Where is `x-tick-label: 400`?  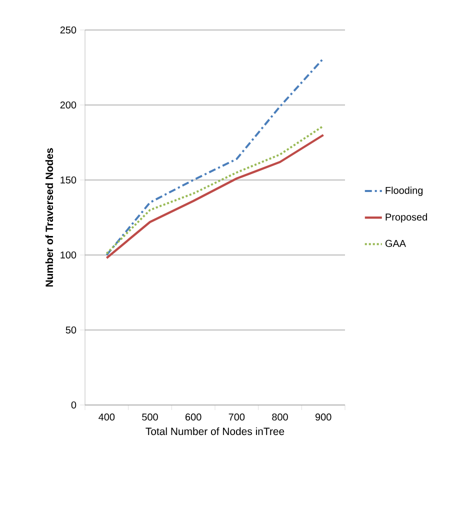
x-tick-label: 400 is located at coordinates (106, 417).